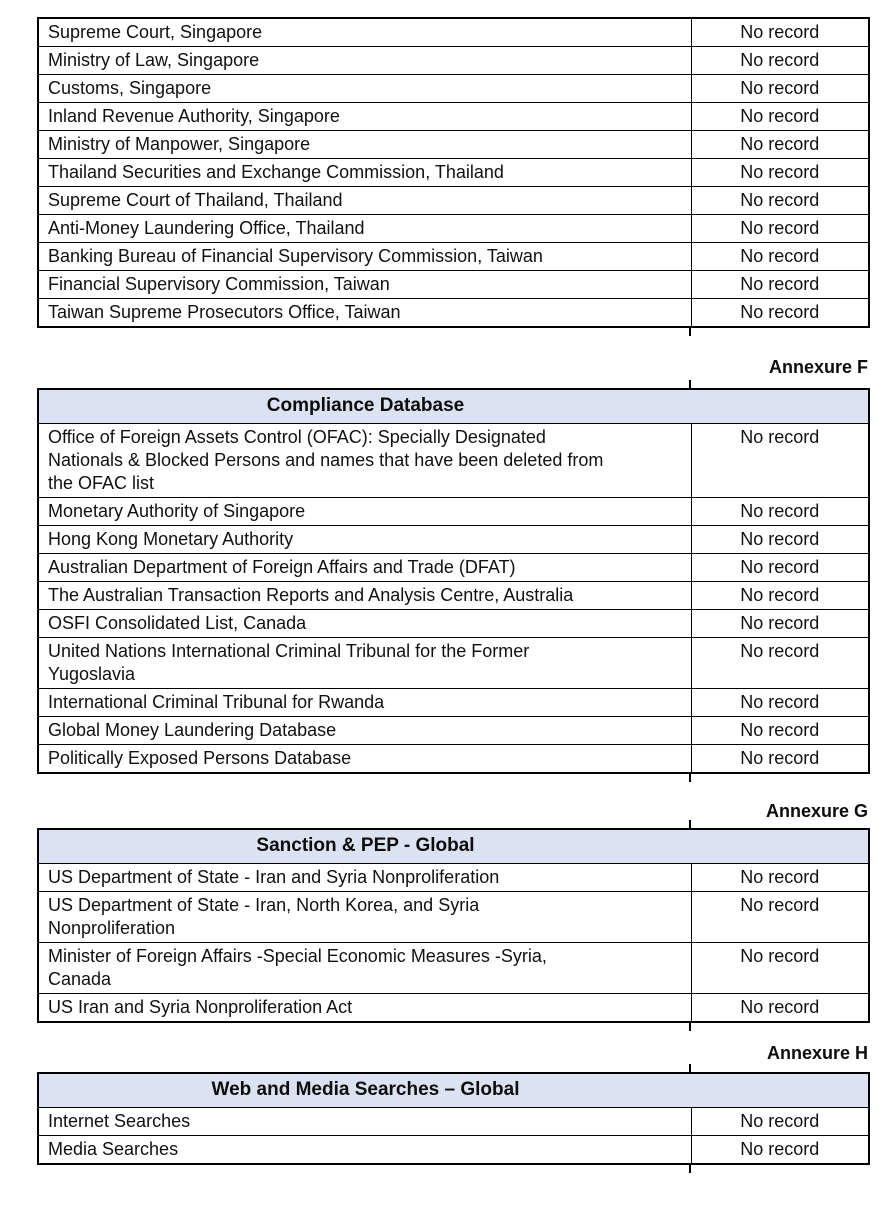  Describe the element at coordinates (364, 1150) in the screenshot. I see `source-cell: Media Searches` at that location.